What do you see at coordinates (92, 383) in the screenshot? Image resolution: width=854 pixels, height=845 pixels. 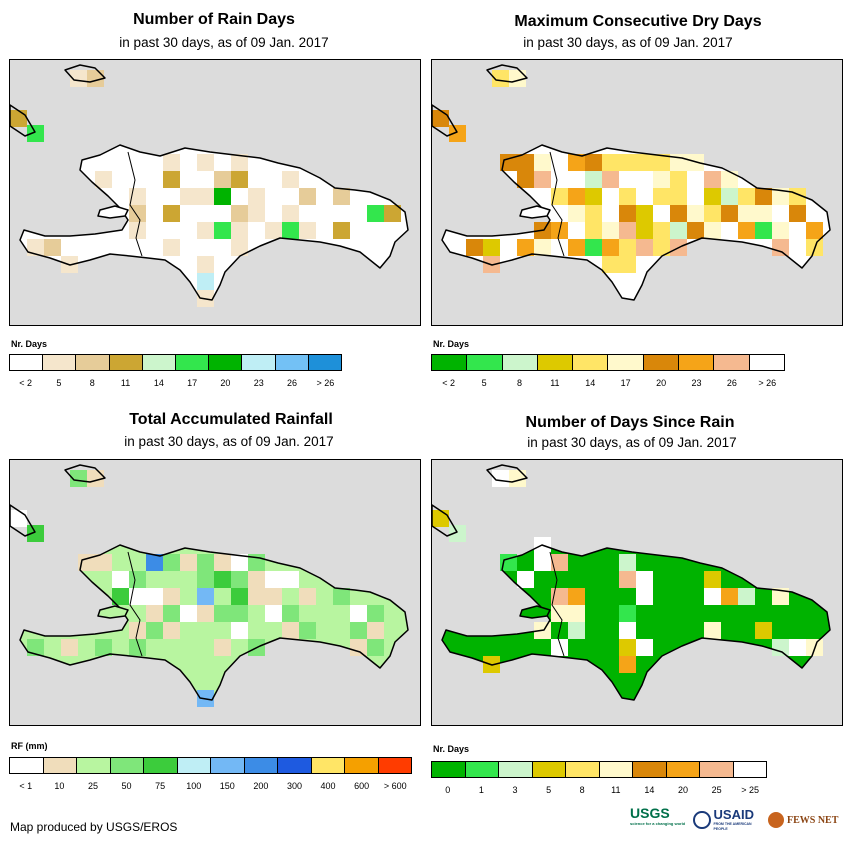 I see `legend-tick-label: 8` at bounding box center [92, 383].